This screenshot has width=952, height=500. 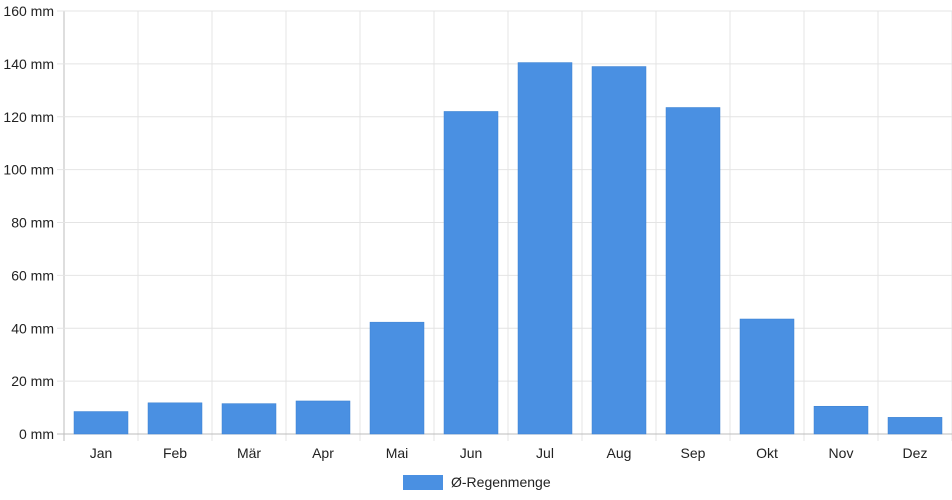 What do you see at coordinates (841, 453) in the screenshot?
I see `x-tick-label: Nov` at bounding box center [841, 453].